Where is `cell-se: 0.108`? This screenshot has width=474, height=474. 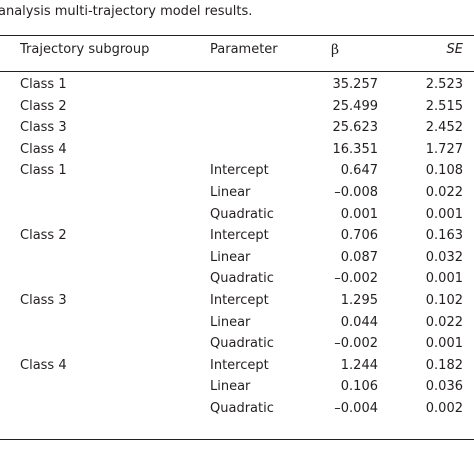 cell-se: 0.108 is located at coordinates (444, 171).